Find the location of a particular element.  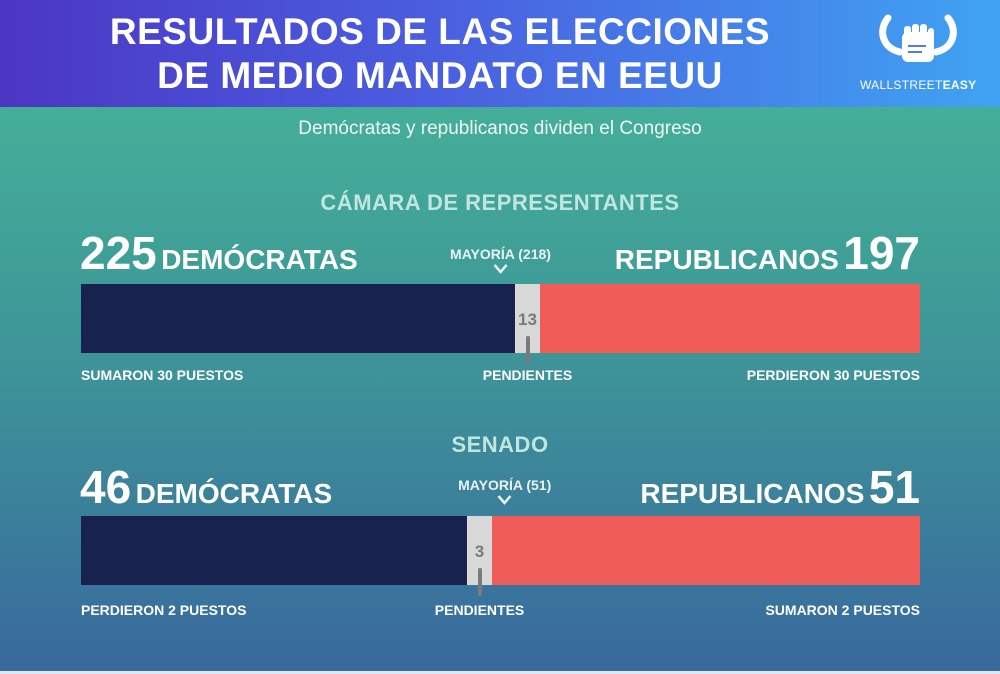

senate-democrats-heading: 46 DEMÓCRATAS is located at coordinates (206, 487).